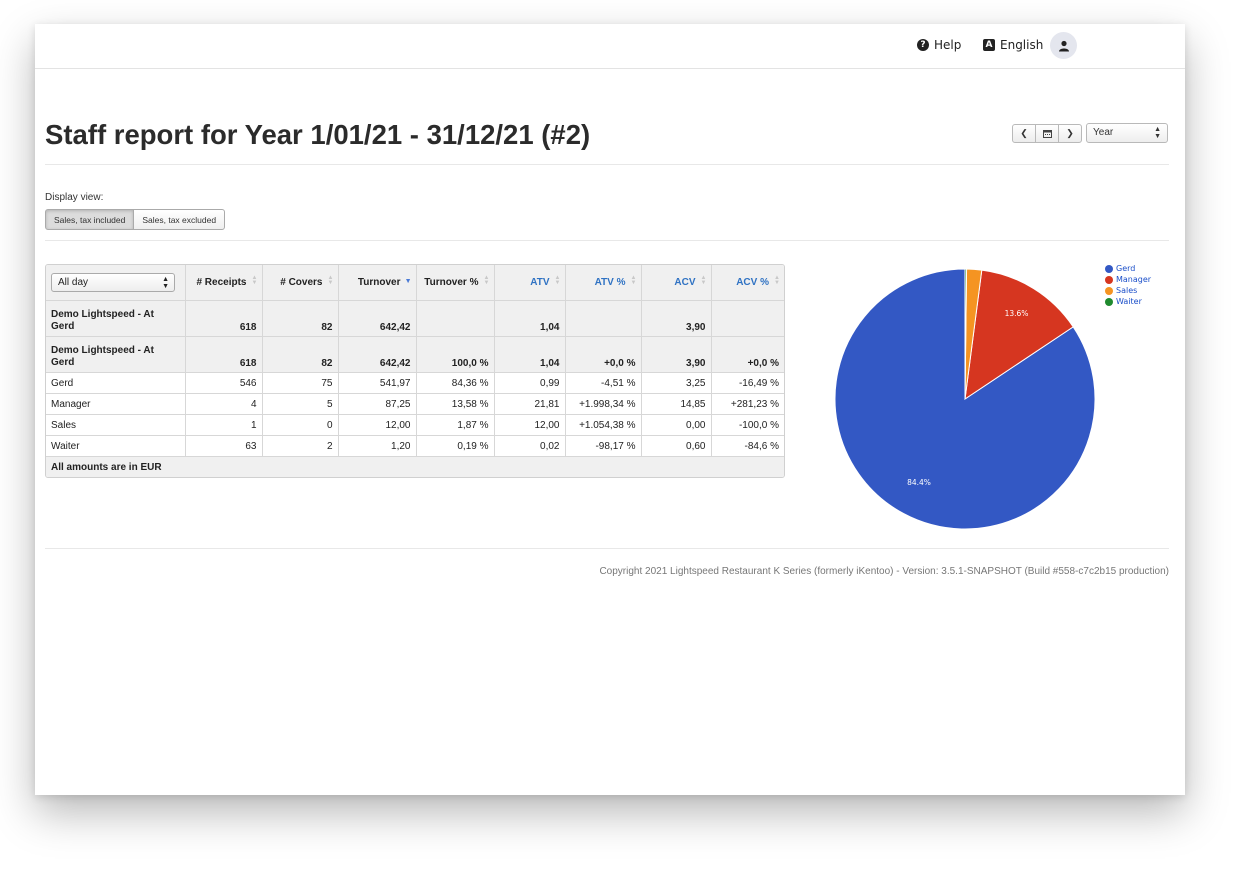  I want to click on legend-item-manager: Manager, so click(1128, 279).